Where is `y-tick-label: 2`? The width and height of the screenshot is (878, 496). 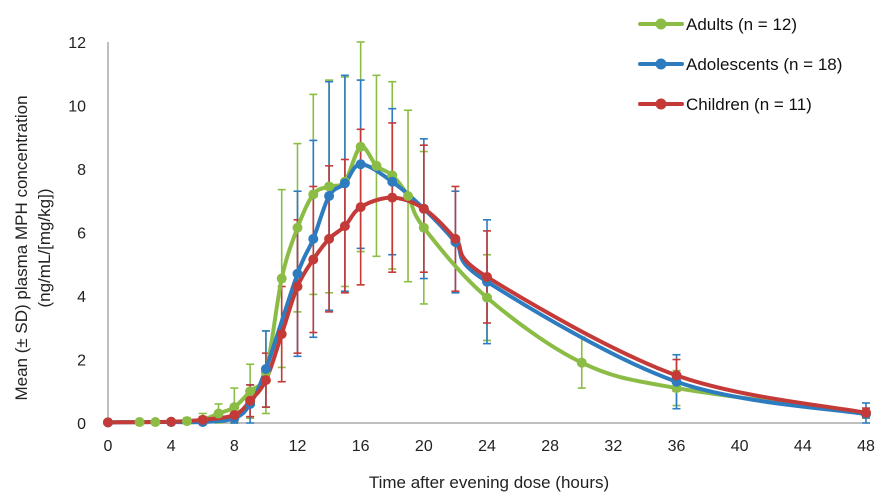 y-tick-label: 2 is located at coordinates (81, 361).